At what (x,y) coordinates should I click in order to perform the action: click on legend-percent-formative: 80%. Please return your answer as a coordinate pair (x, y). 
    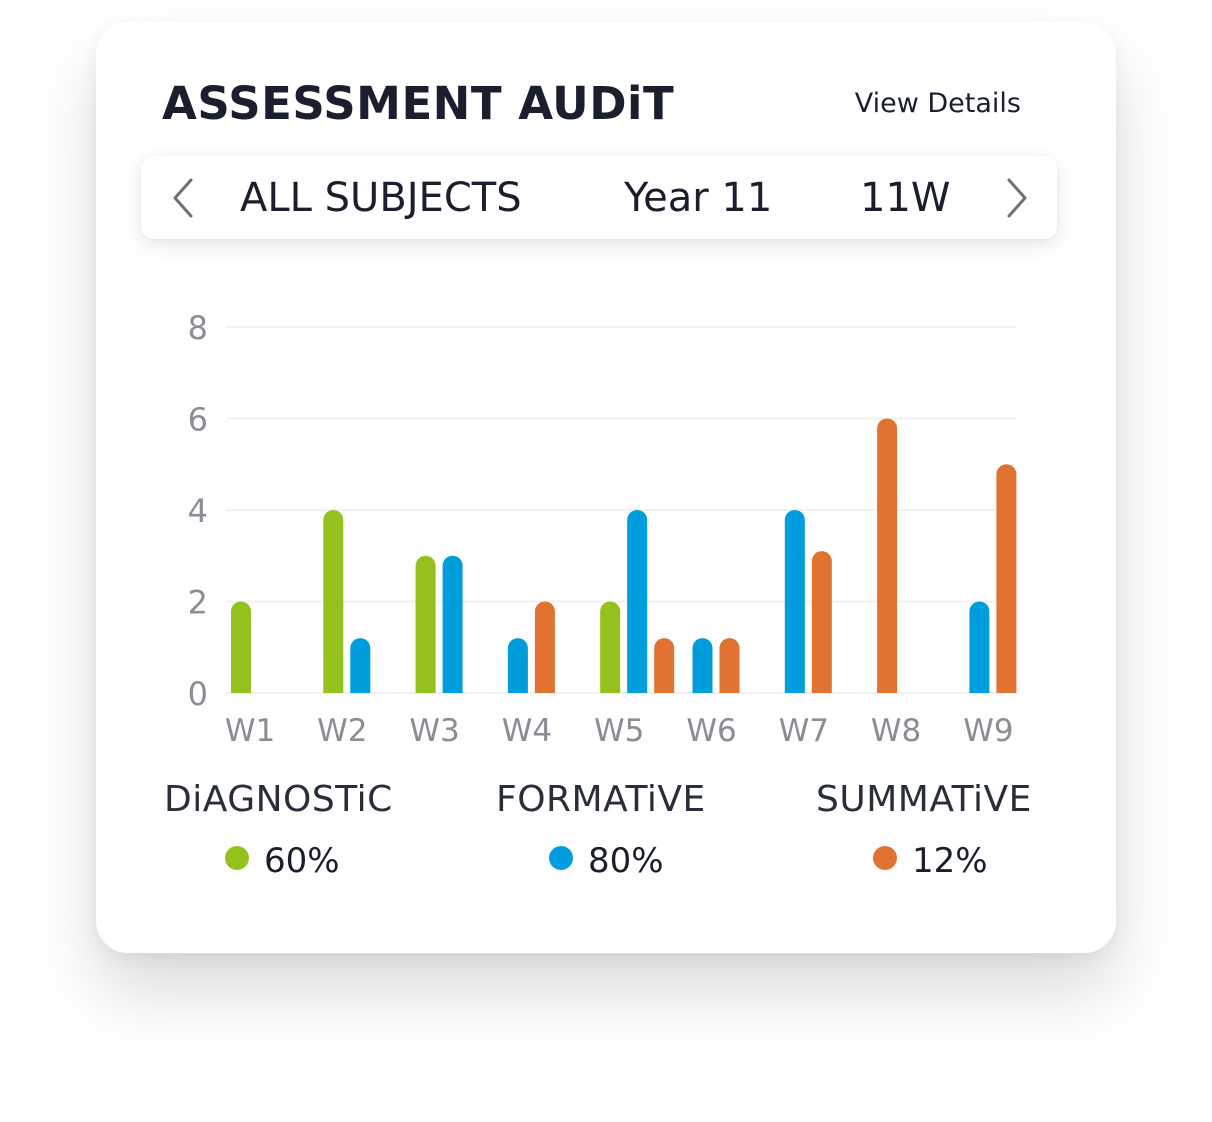
    Looking at the image, I should click on (626, 861).